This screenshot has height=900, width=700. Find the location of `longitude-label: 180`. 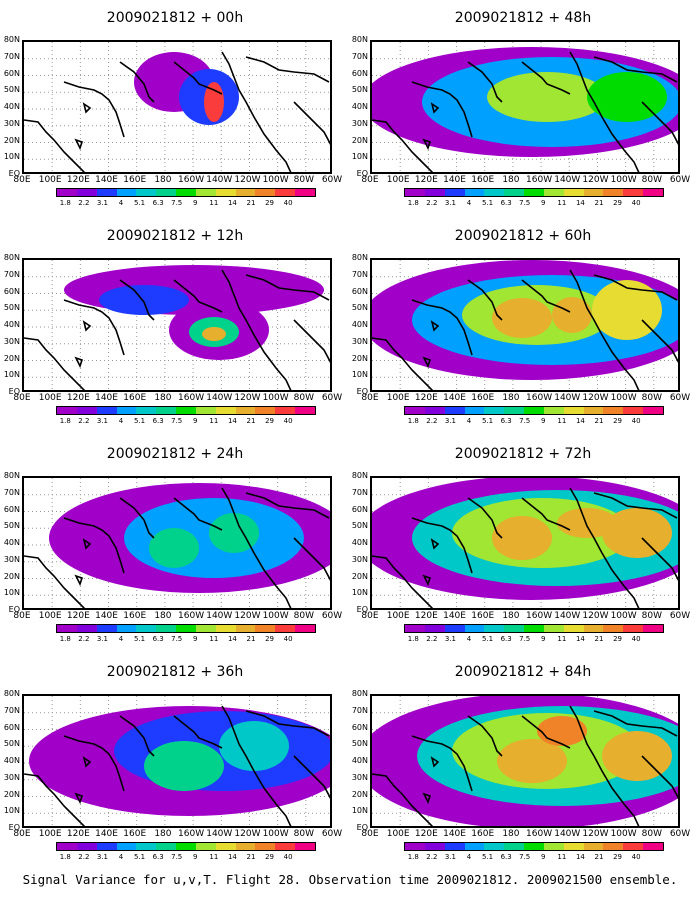

longitude-label: 180 is located at coordinates (511, 180).